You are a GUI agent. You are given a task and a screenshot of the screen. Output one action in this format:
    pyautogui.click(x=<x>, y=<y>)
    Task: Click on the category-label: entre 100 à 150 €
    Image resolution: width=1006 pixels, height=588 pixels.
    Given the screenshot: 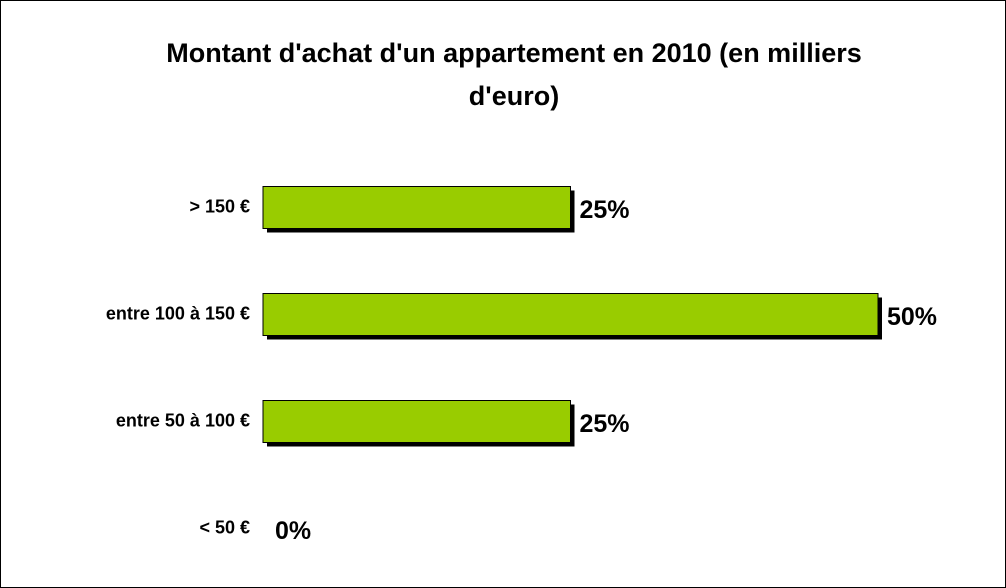 What is the action you would take?
    pyautogui.click(x=178, y=313)
    